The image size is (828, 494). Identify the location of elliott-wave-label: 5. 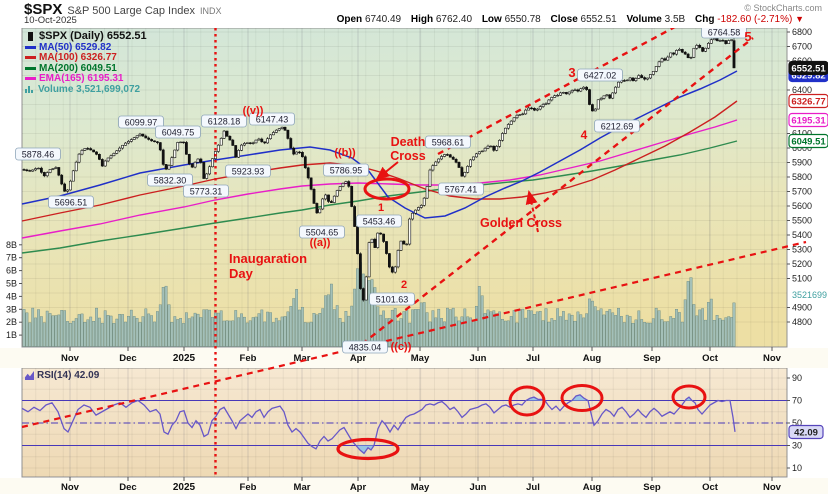
(747, 36).